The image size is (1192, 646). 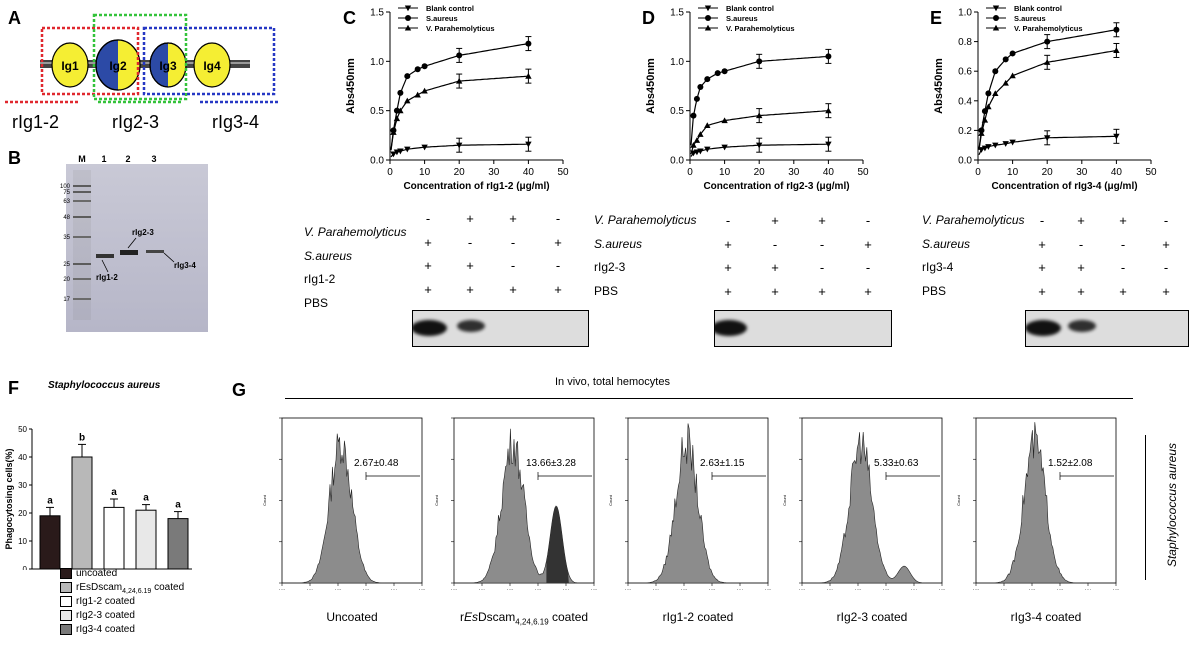 I want to click on y-tick-label: 40, so click(x=22, y=457).